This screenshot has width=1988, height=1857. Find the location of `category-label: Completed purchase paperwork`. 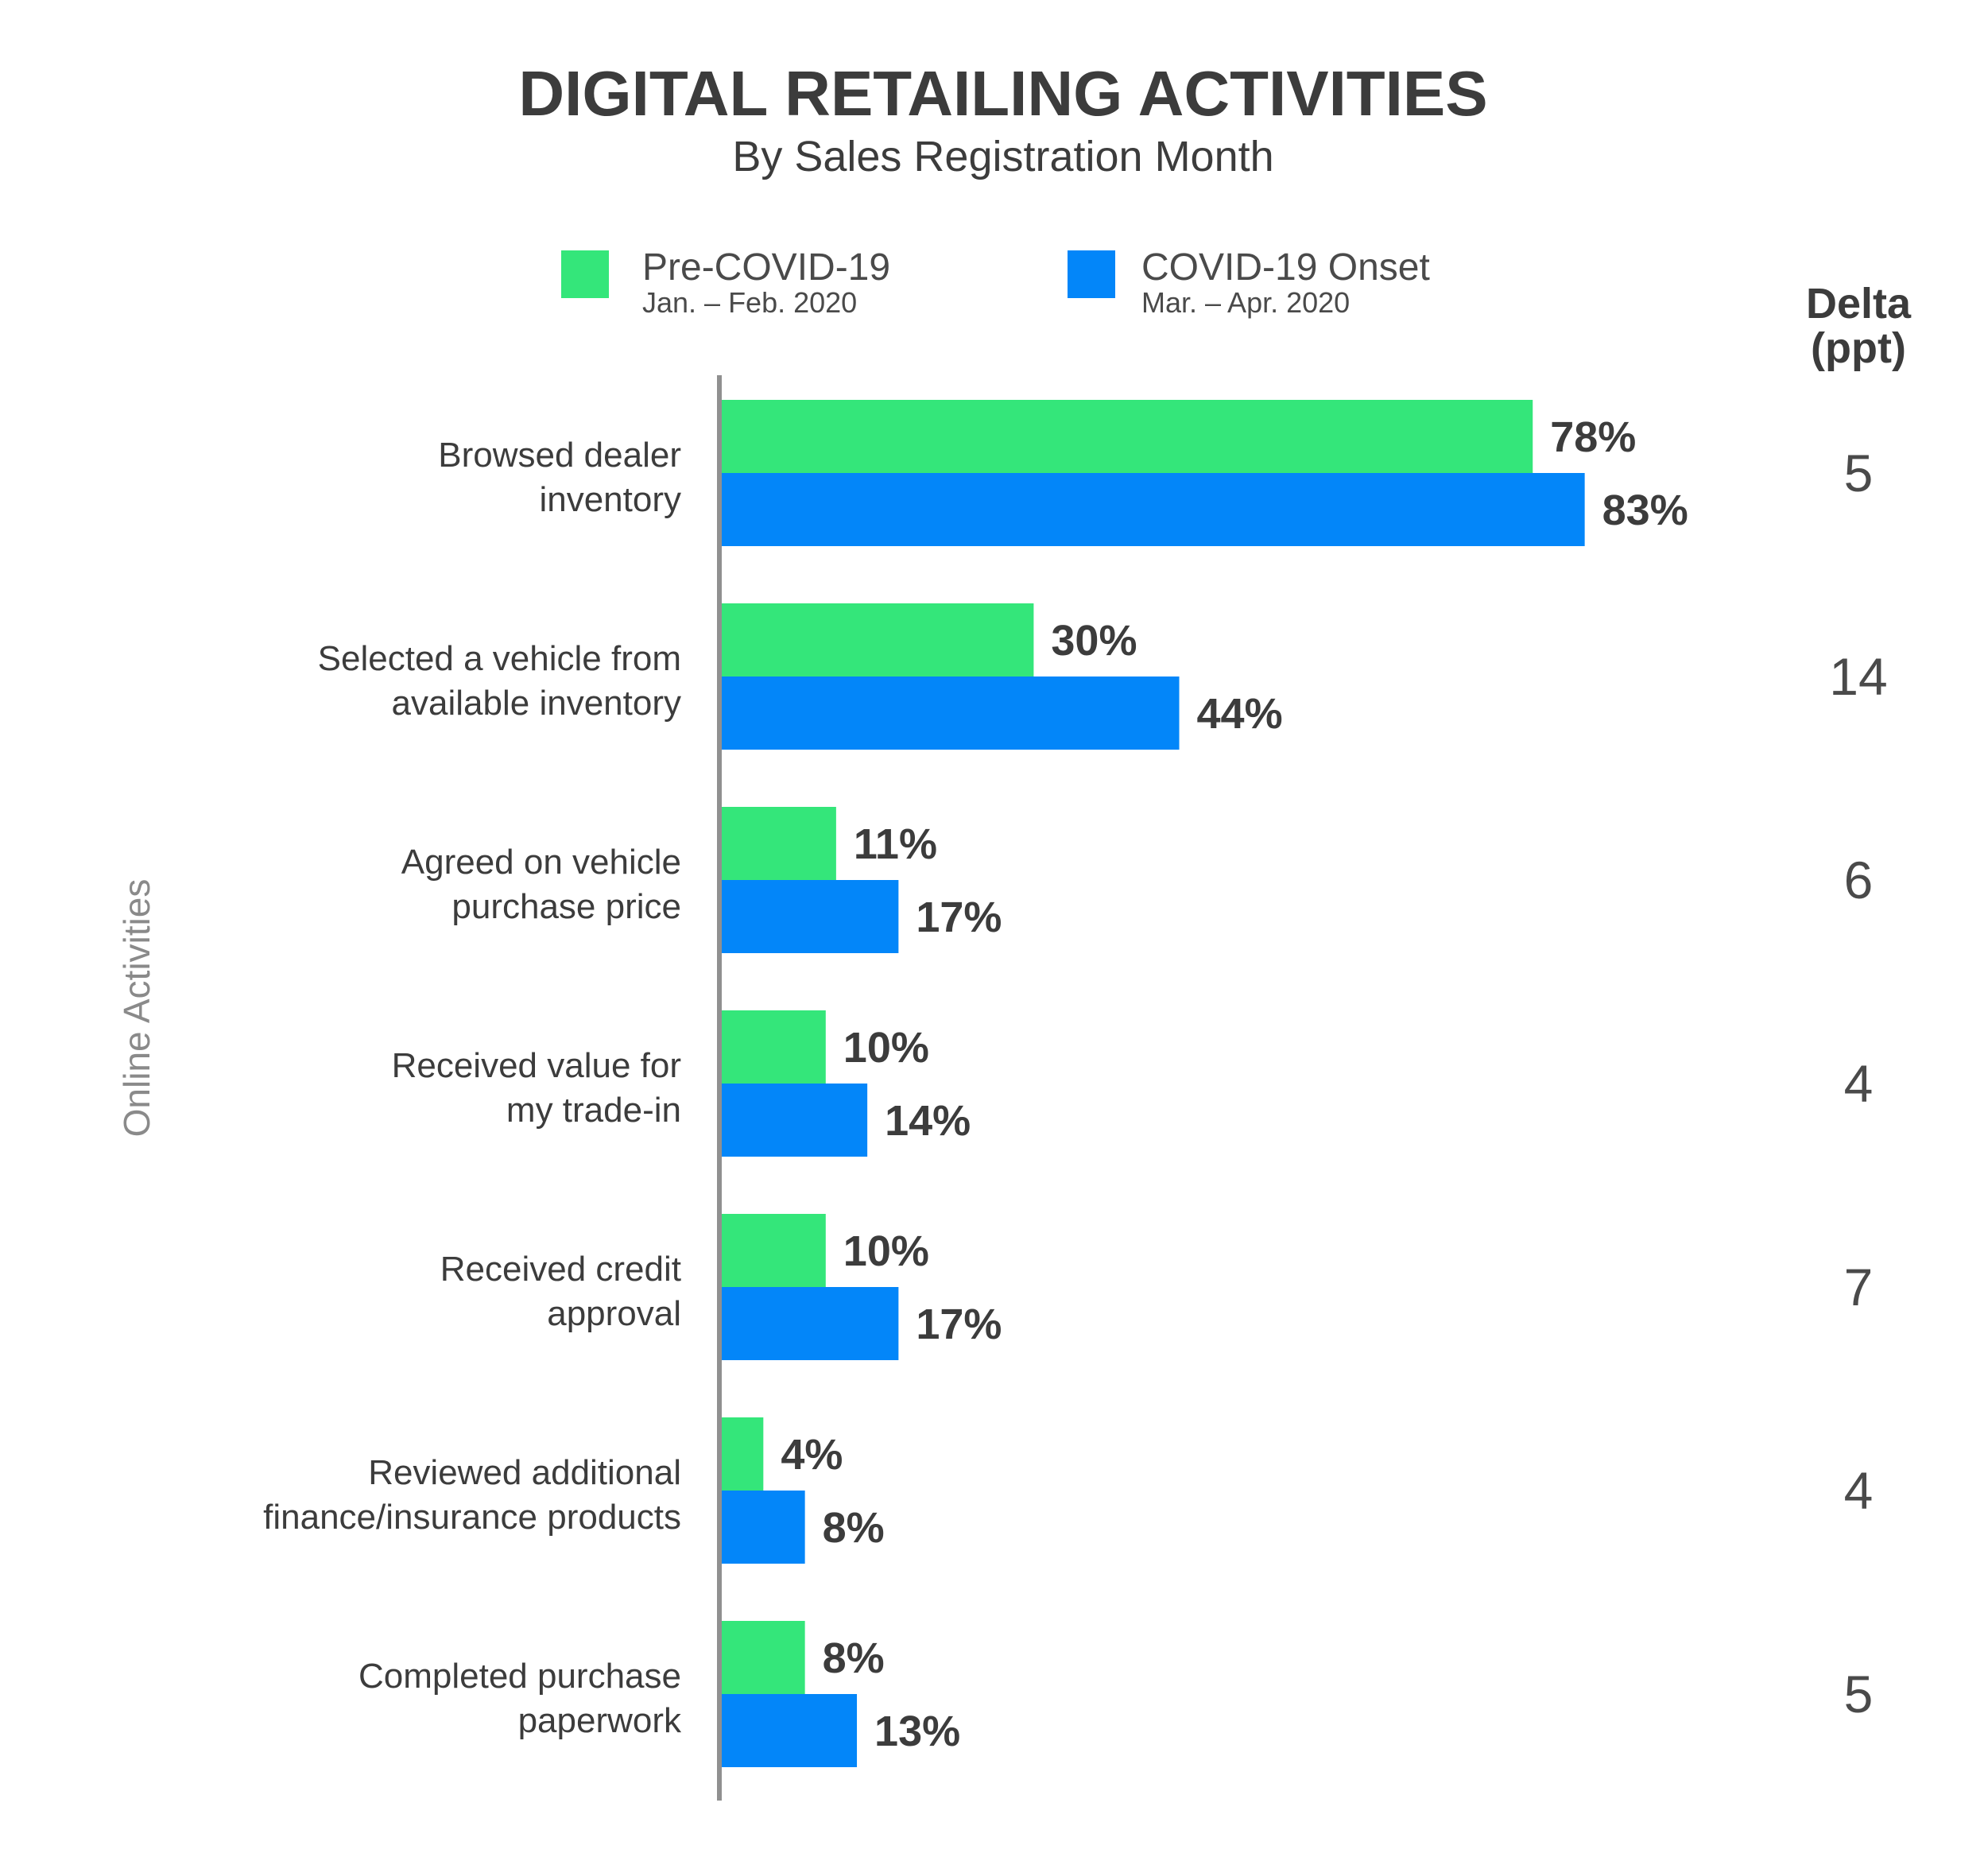

category-label: Completed purchase paperwork is located at coordinates (520, 1698).